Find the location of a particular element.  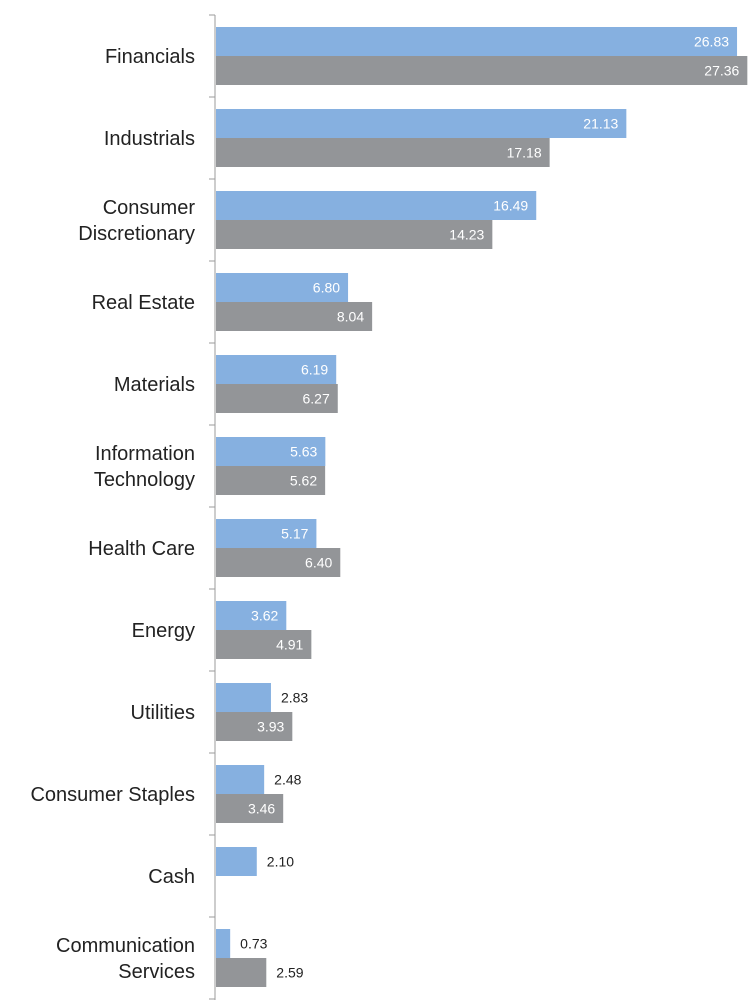

bar-value-label: 4.91 is located at coordinates (289, 645).